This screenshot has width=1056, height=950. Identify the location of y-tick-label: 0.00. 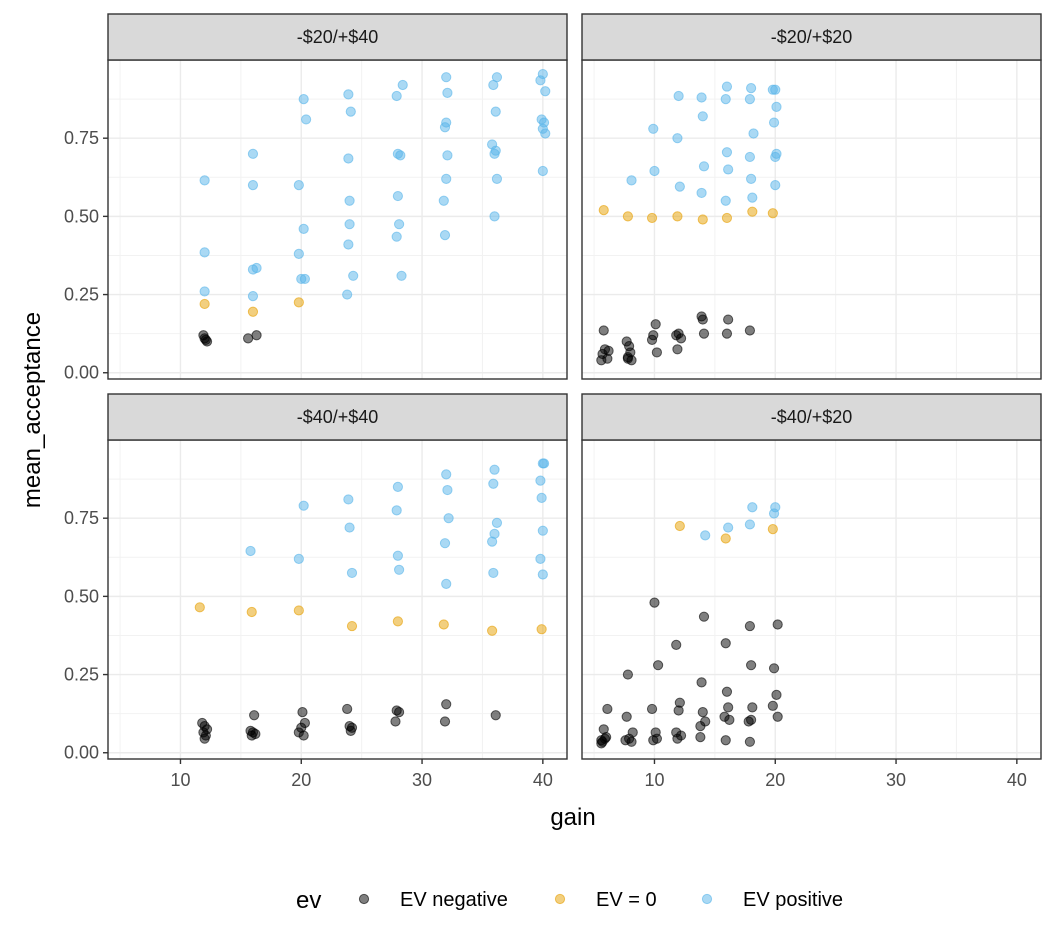
(81, 753).